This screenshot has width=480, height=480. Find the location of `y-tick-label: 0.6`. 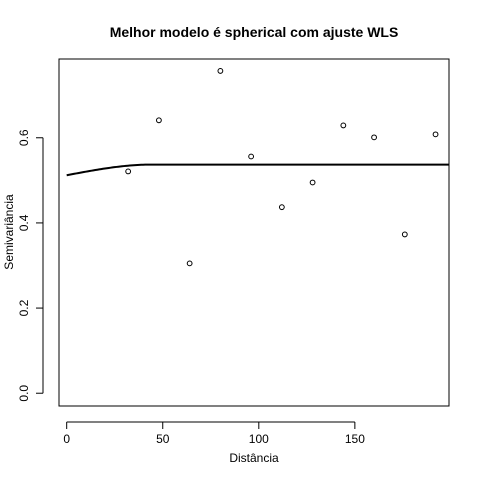

y-tick-label: 0.6 is located at coordinates (24, 137).